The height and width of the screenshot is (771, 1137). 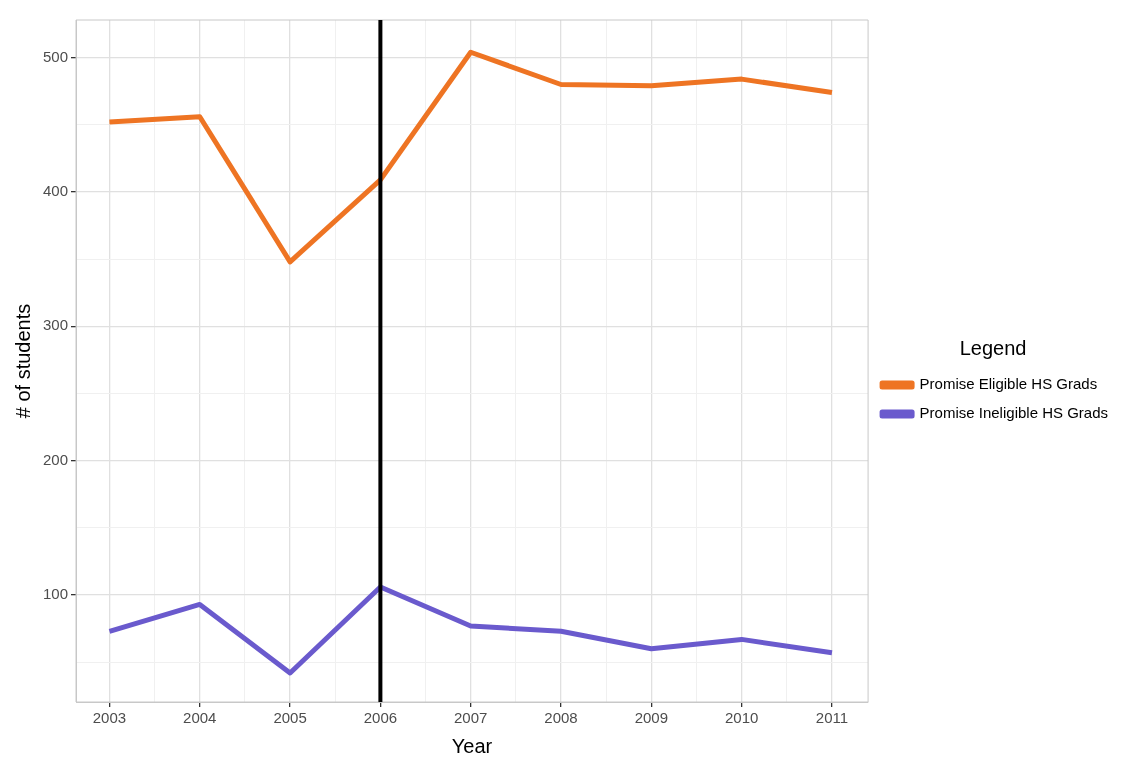 I want to click on x-tick-label: 2011, so click(x=832, y=718).